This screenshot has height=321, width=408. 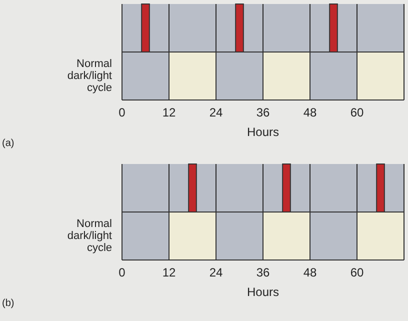 What do you see at coordinates (8, 303) in the screenshot?
I see `text: (b)` at bounding box center [8, 303].